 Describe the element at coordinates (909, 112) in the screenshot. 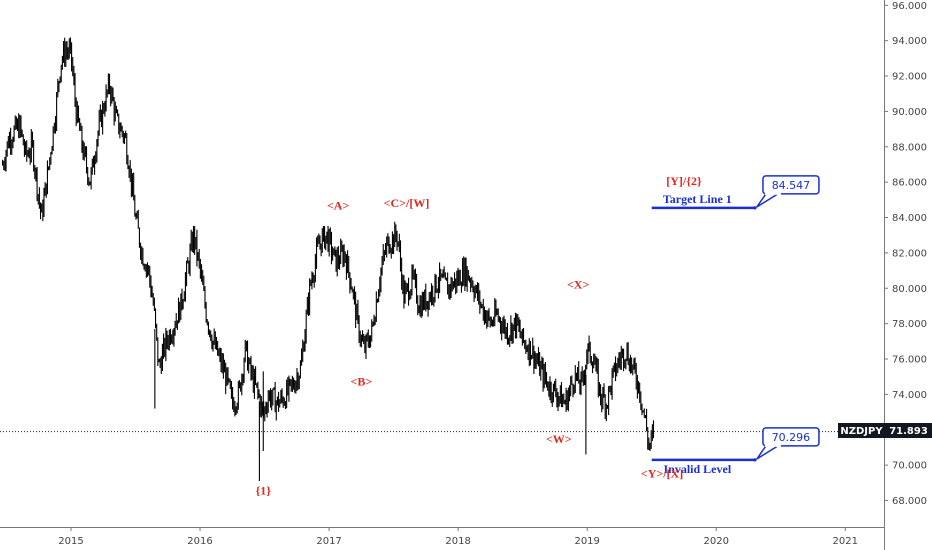

I see `y-tick-label: 90.000` at that location.